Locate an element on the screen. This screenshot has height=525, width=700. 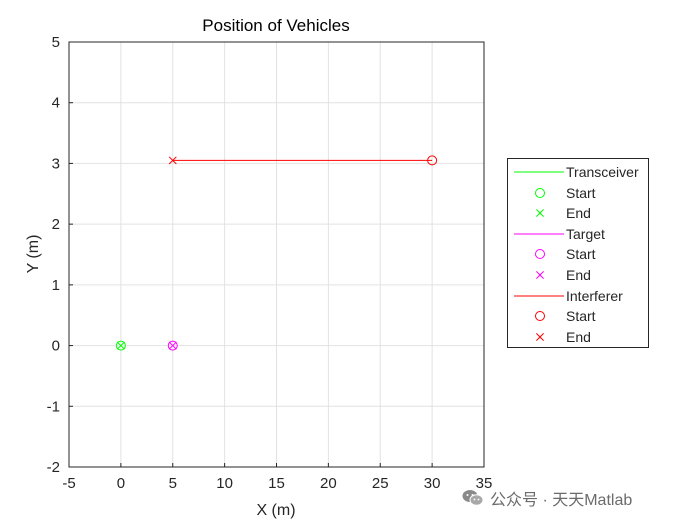
legend-item-transceiver-start-symbol is located at coordinates (540, 192).